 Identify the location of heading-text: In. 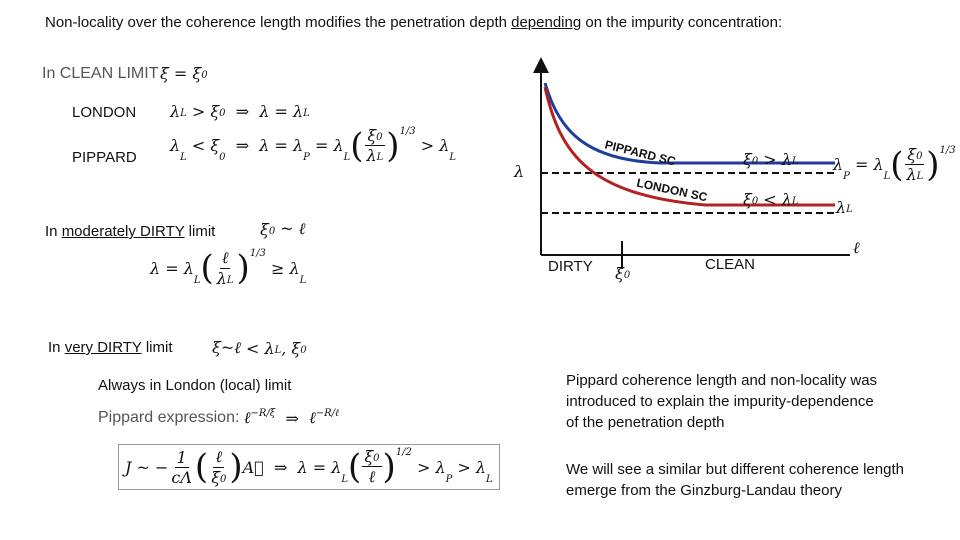
(53, 231).